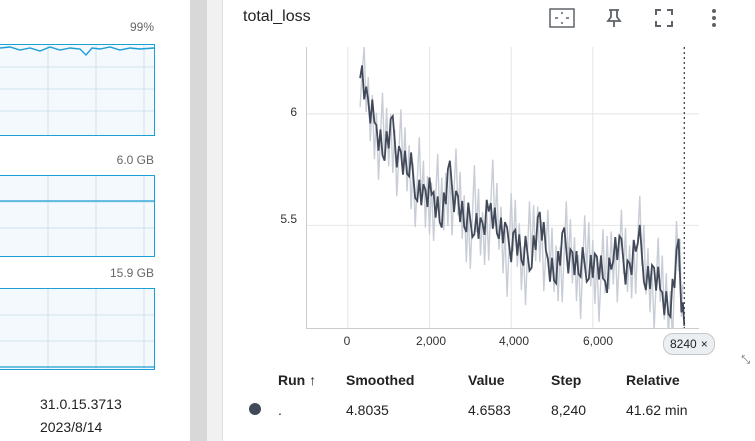  Describe the element at coordinates (745, 359) in the screenshot. I see `resize-handle-icon: ⤡` at that location.